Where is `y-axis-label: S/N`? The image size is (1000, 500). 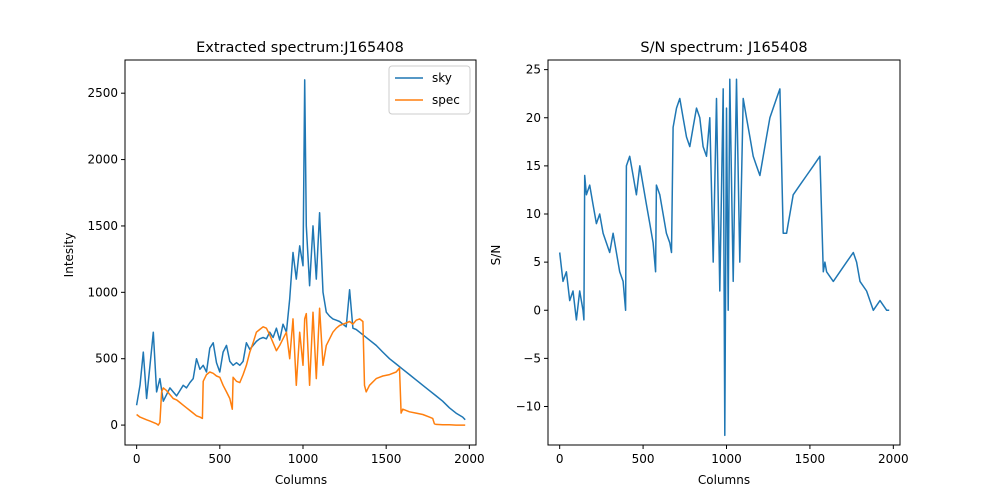 y-axis-label: S/N is located at coordinates (496, 255).